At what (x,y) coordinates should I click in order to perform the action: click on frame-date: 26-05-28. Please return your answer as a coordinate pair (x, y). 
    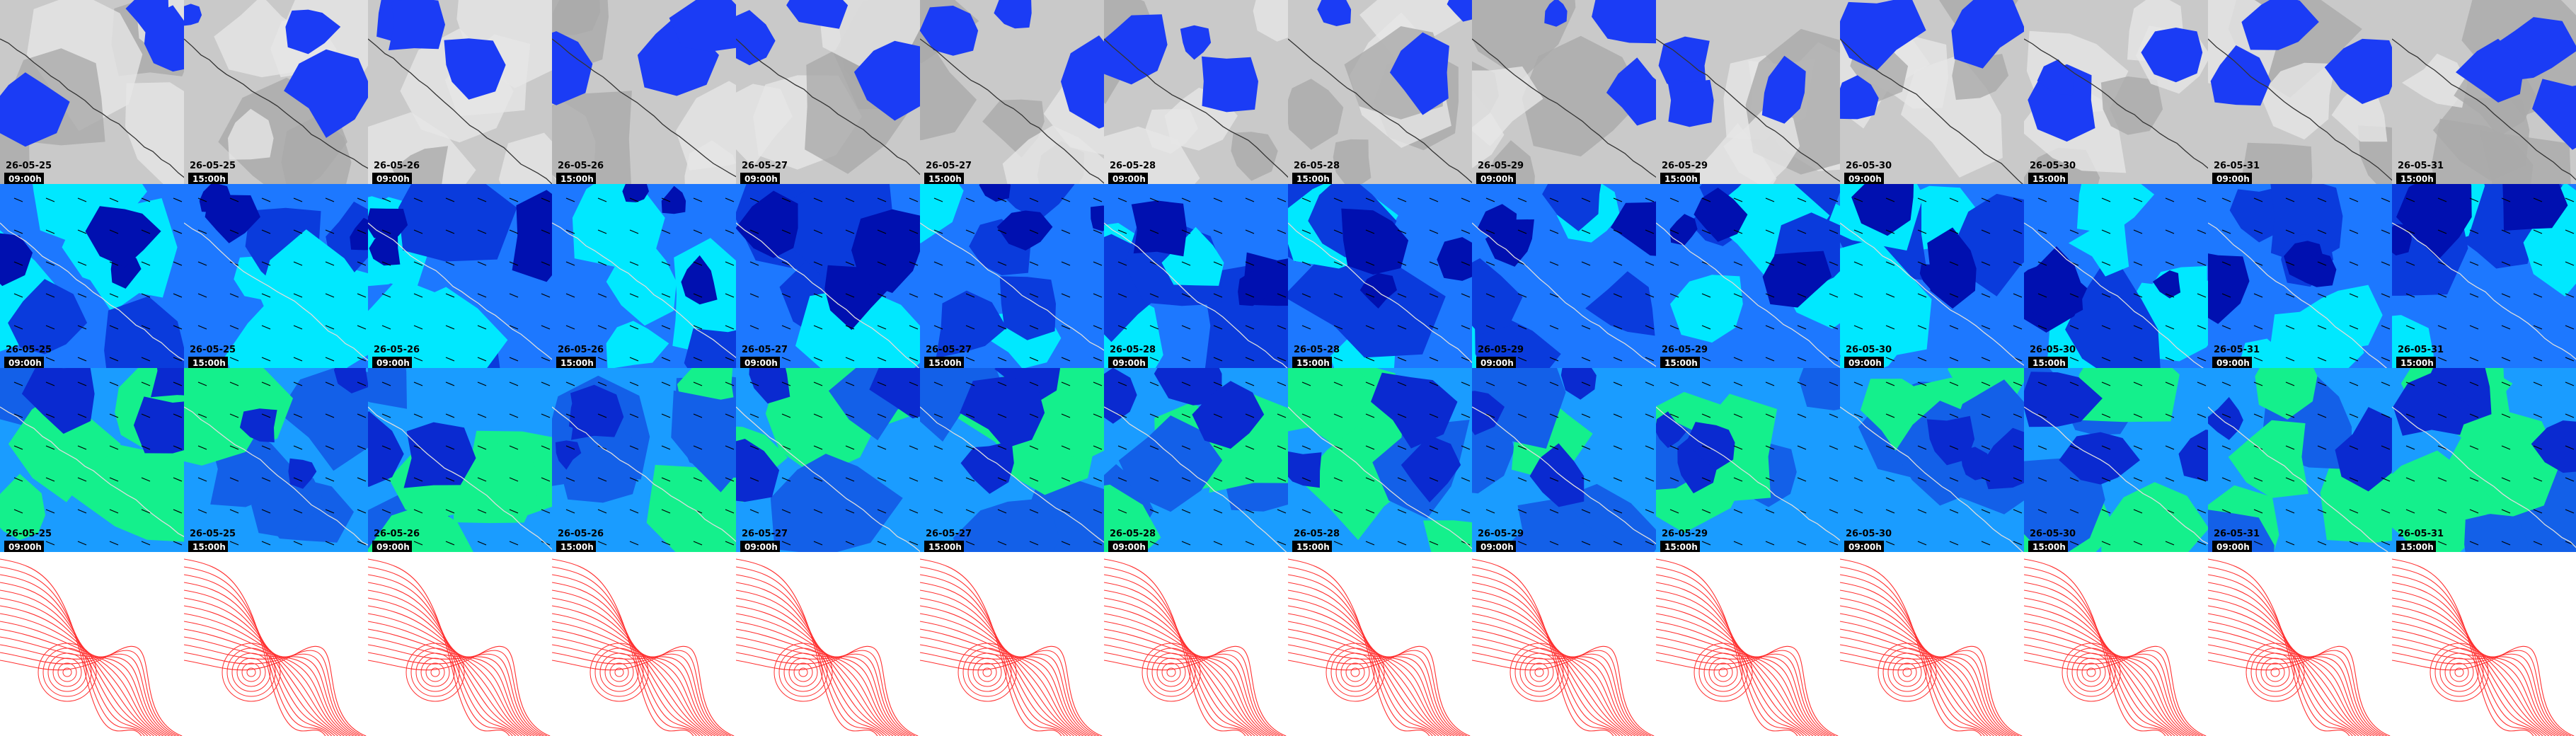
    Looking at the image, I should click on (1133, 534).